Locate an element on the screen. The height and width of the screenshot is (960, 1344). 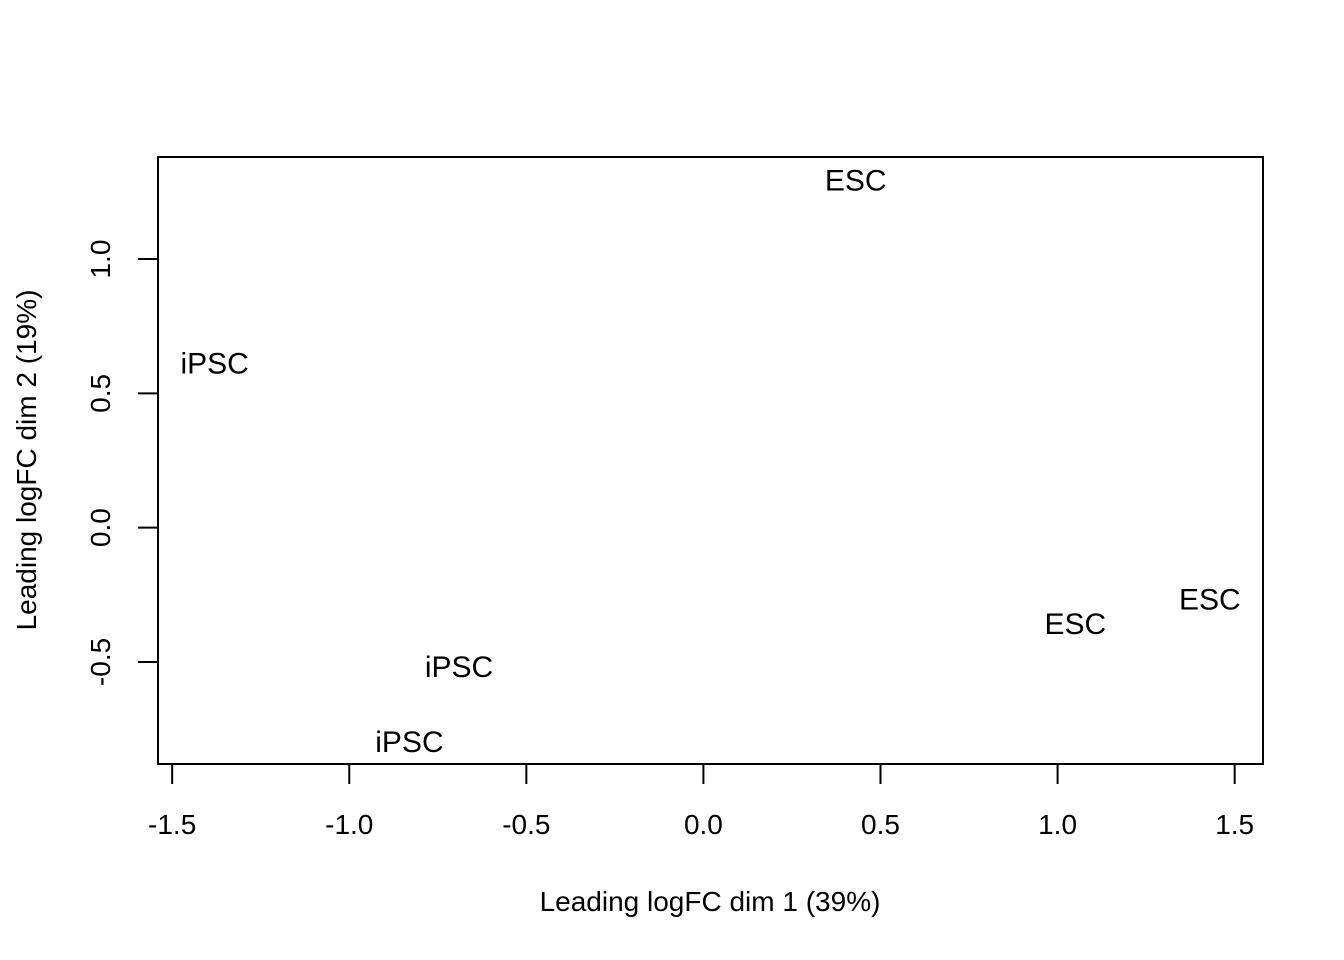
x-tick-label: 1.5 is located at coordinates (1234, 824).